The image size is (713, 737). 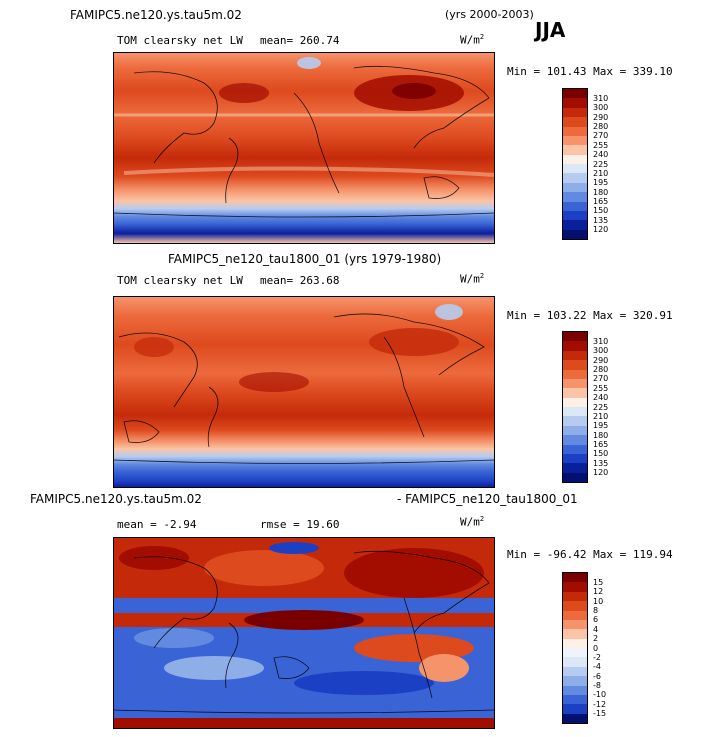 I want to click on panel3-minmax: Min = -96.42 Max = 119.94, so click(x=590, y=554).